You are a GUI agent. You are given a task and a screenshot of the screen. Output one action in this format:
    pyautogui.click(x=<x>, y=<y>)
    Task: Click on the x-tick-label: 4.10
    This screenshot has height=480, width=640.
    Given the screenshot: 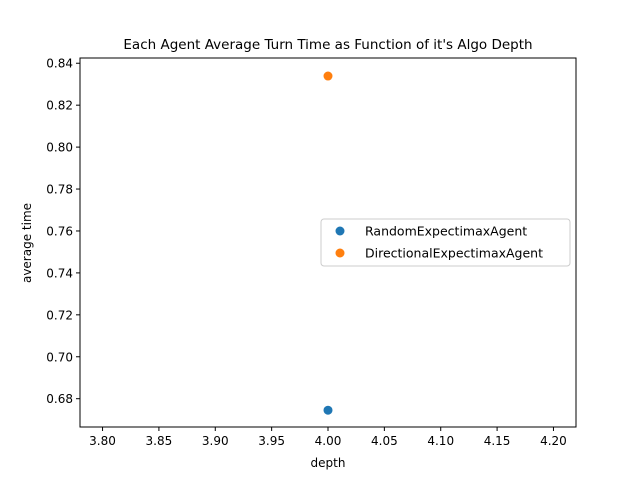 What is the action you would take?
    pyautogui.click(x=440, y=441)
    